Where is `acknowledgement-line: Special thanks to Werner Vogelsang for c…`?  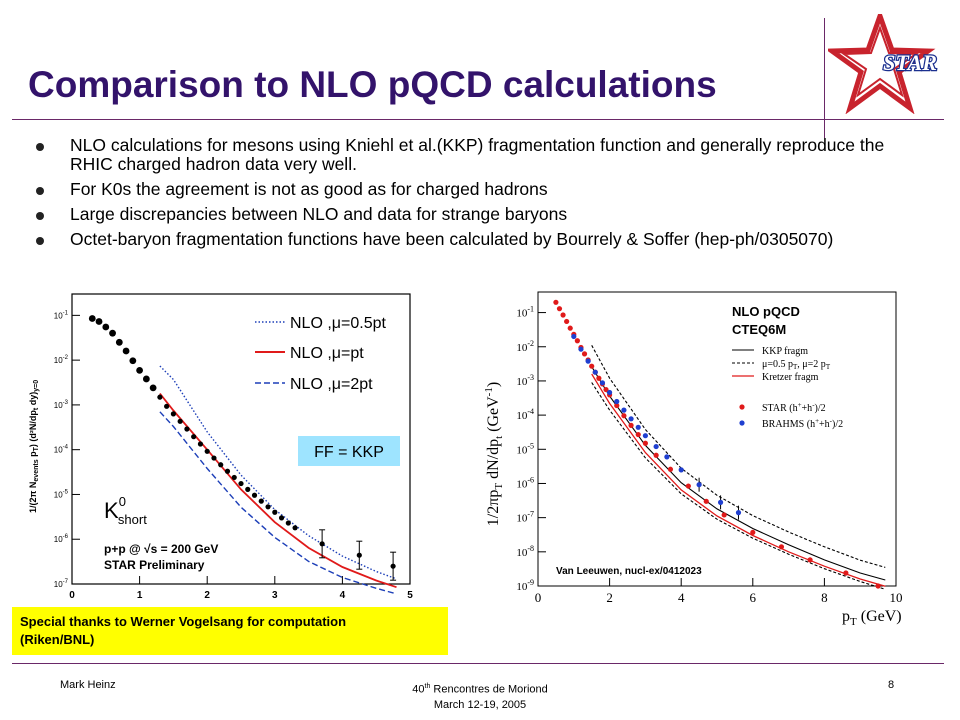
acknowledgement-line: Special thanks to Werner Vogelsang for c… is located at coordinates (183, 621).